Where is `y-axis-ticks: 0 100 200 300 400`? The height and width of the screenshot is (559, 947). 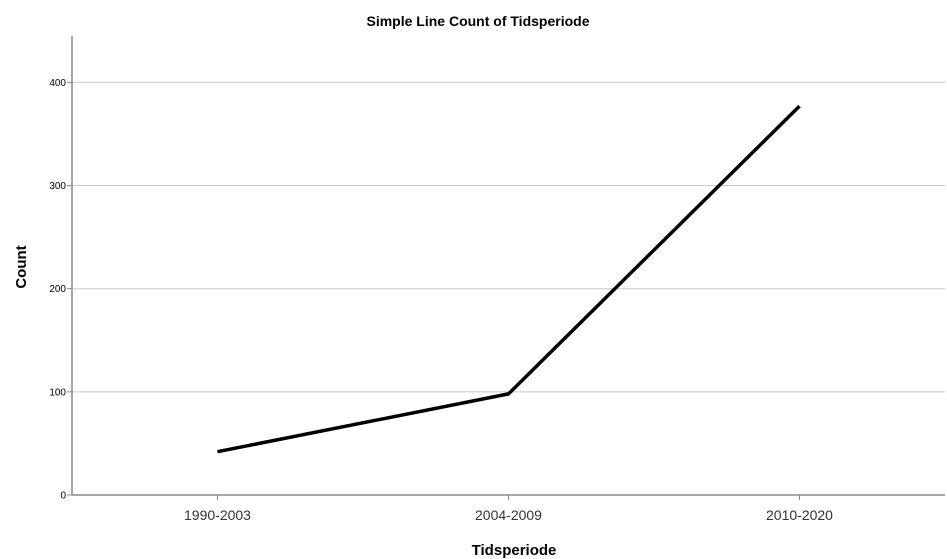
y-axis-ticks: 0 100 200 300 400 is located at coordinates (60, 290).